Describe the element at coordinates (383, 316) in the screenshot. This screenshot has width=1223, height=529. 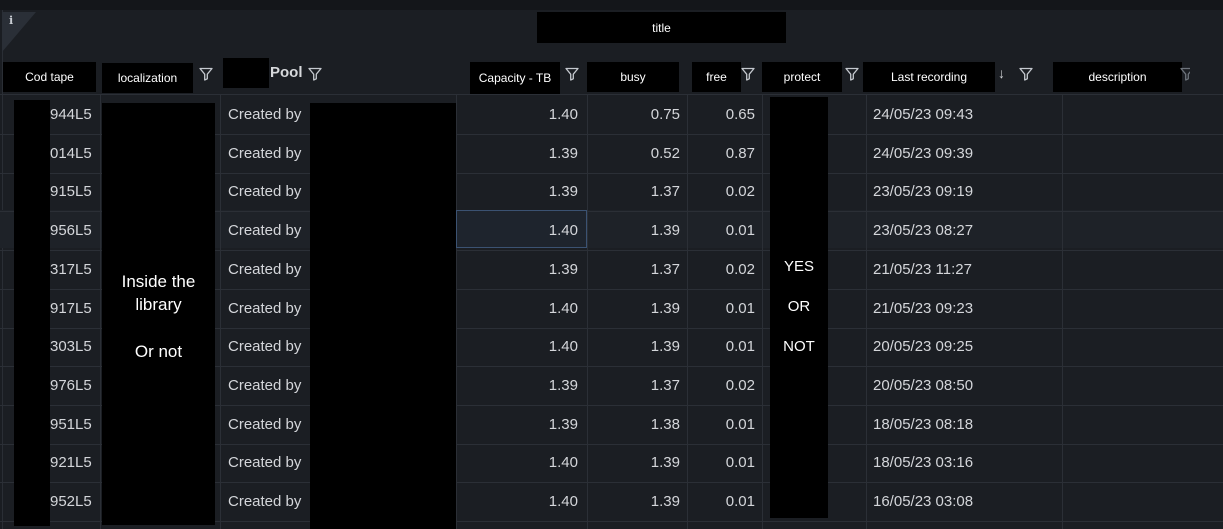
I see `pool-name-redaction` at that location.